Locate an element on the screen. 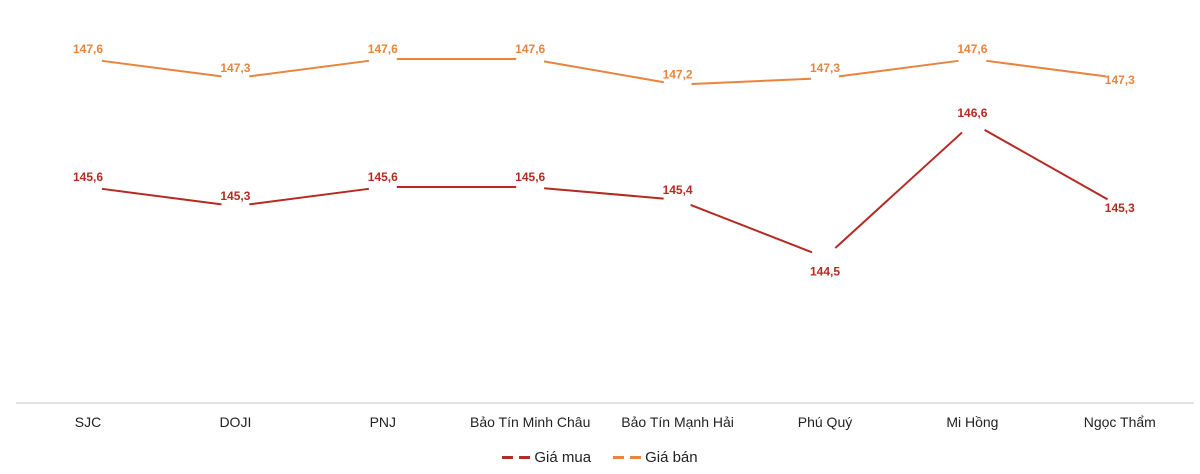  data-label: 146,6 is located at coordinates (972, 113).